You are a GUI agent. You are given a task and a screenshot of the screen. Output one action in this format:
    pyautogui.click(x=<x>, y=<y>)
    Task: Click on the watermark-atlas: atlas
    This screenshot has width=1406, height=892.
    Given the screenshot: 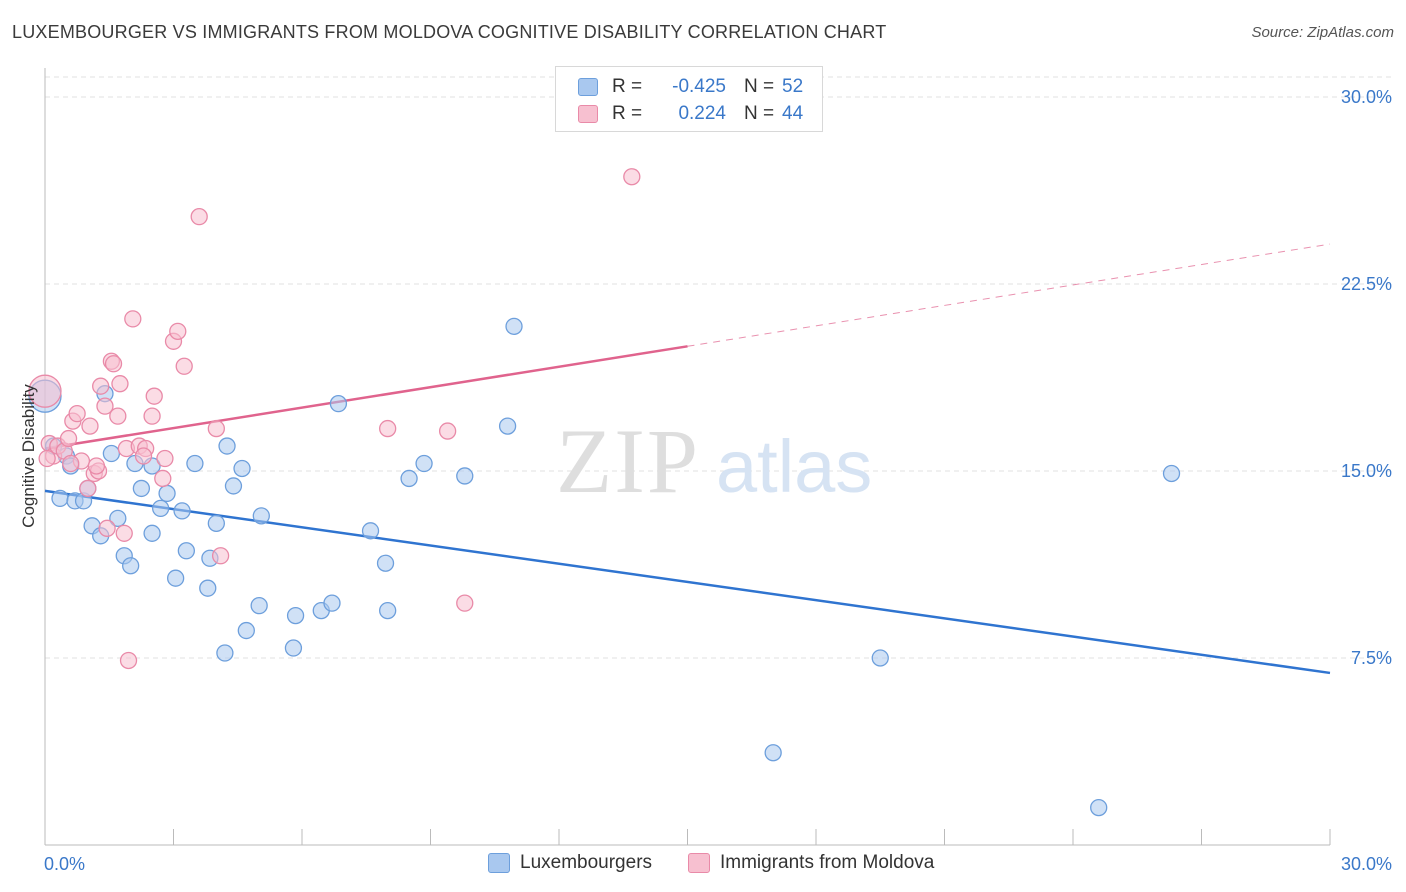 What is the action you would take?
    pyautogui.click(x=794, y=466)
    